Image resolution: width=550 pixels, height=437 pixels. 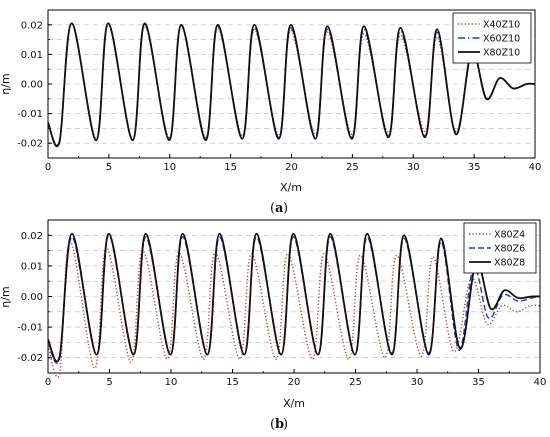 I want to click on legend-label: X80Z8, so click(x=509, y=263).